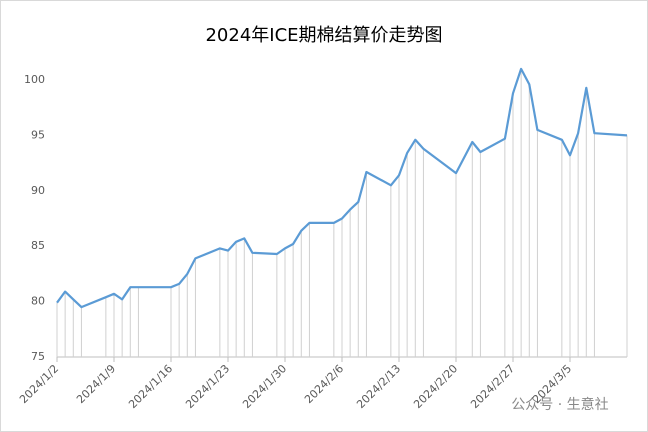  I want to click on y-tick-label: 95, so click(38, 134).